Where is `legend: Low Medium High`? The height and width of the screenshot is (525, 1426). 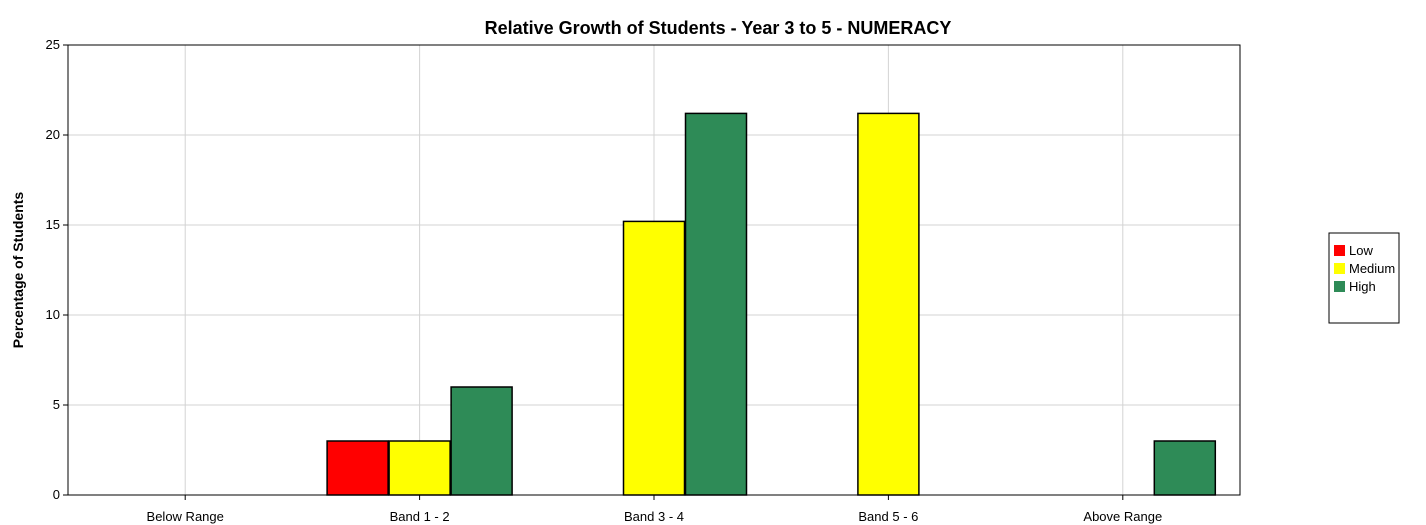 legend: Low Medium High is located at coordinates (1364, 278).